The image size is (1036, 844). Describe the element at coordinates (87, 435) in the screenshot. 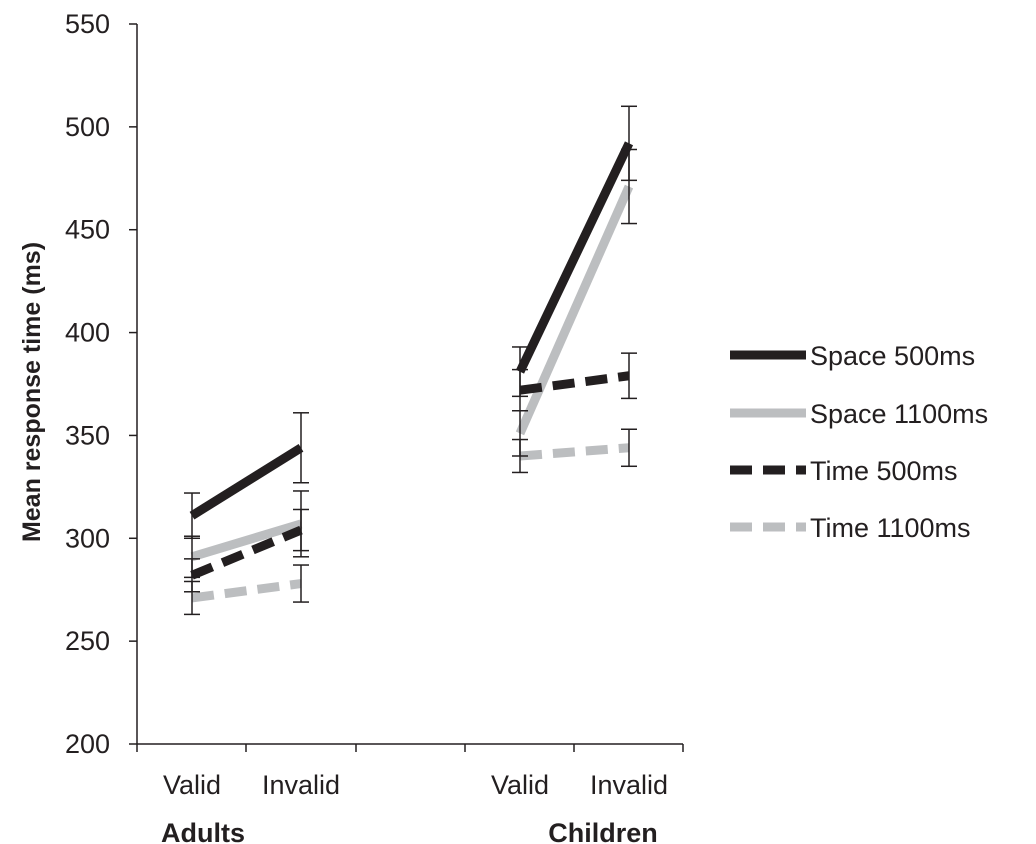

I see `y-tick-label: 350` at that location.